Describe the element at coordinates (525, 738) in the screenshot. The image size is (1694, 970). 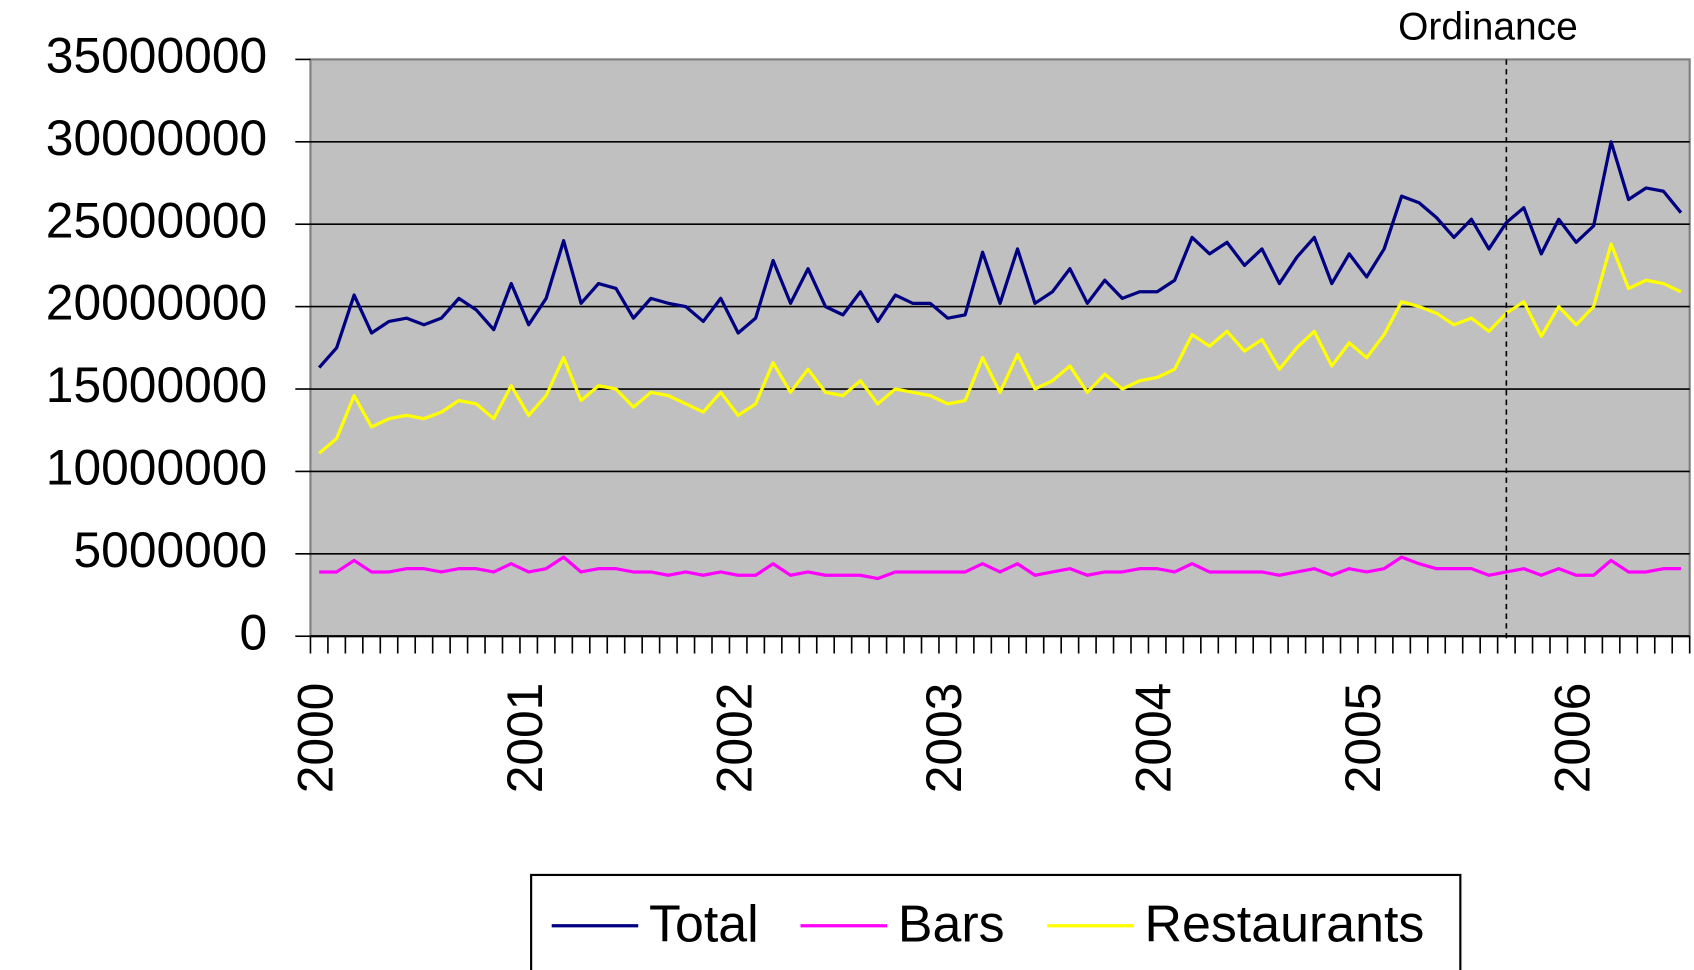
I see `x-tick-label: 2001` at that location.